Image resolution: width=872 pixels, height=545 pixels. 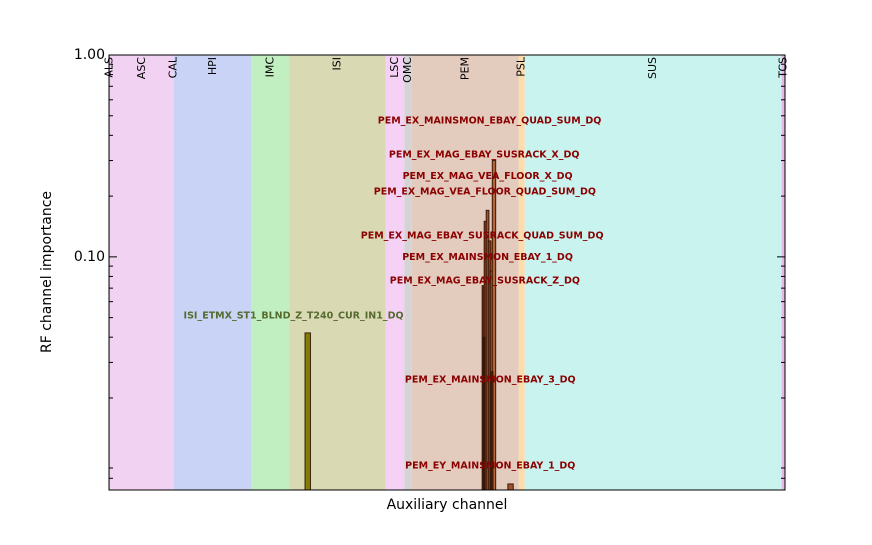 What do you see at coordinates (487, 257) in the screenshot?
I see `channel-annotation: PEM_EX_MAINSMON_EBAY_1_DQ` at bounding box center [487, 257].